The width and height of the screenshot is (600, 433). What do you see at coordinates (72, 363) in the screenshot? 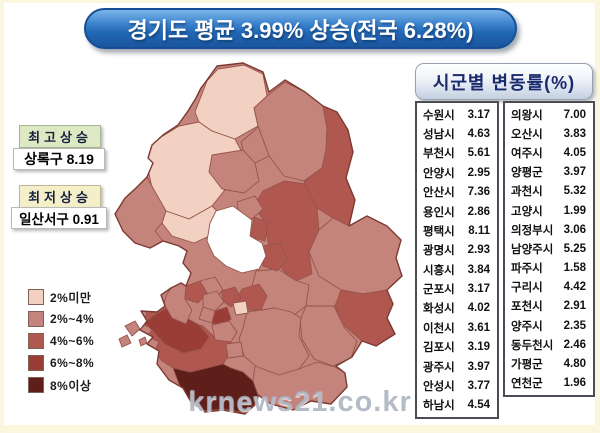
I see `legend-label: 6%~8%` at bounding box center [72, 363].